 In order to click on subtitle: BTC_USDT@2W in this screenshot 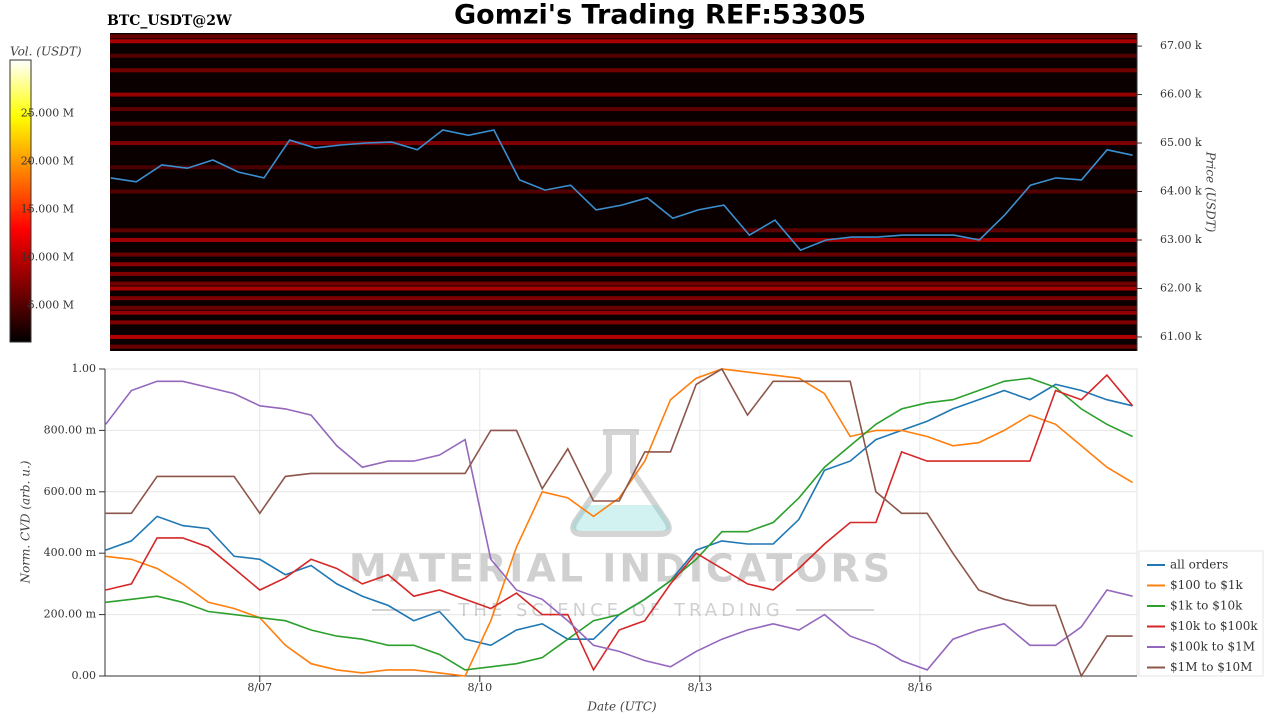, I will do `click(169, 21)`.